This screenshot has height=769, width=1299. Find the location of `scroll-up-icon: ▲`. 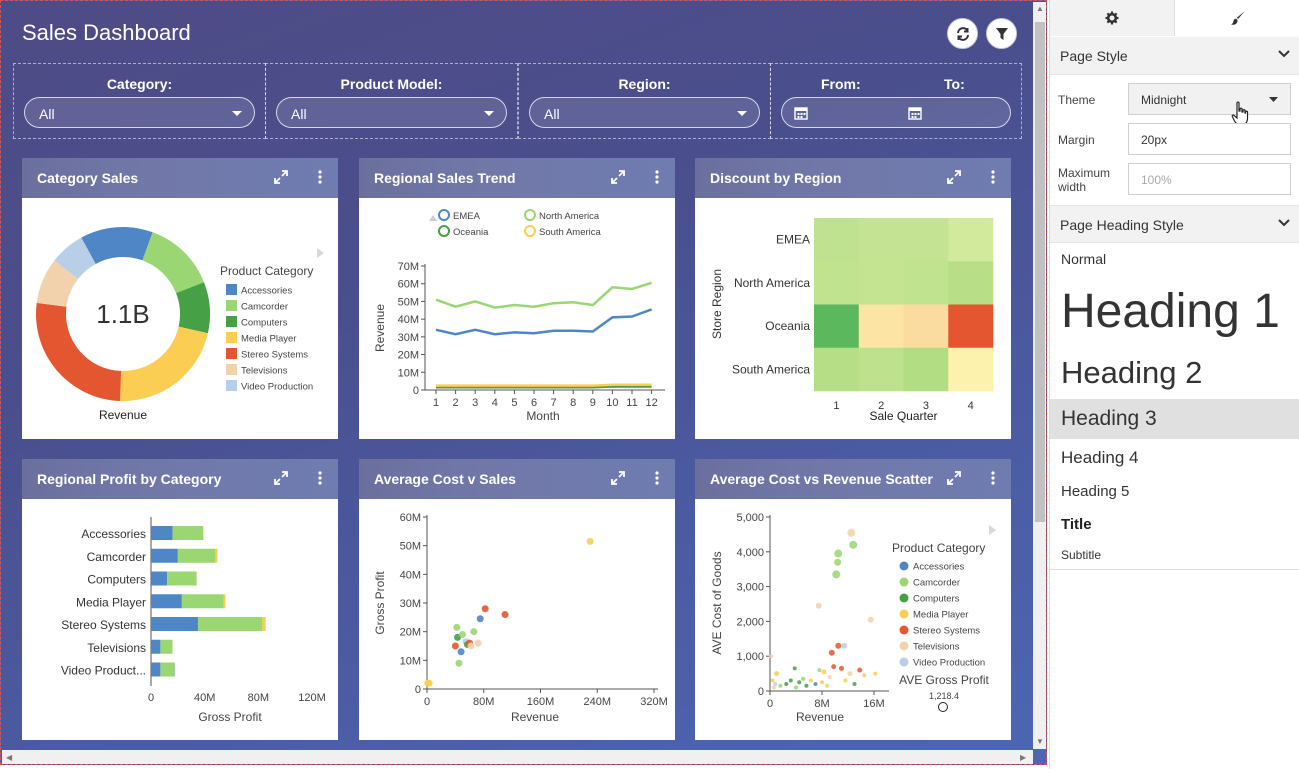

scroll-up-icon: ▲ is located at coordinates (1040, 8).